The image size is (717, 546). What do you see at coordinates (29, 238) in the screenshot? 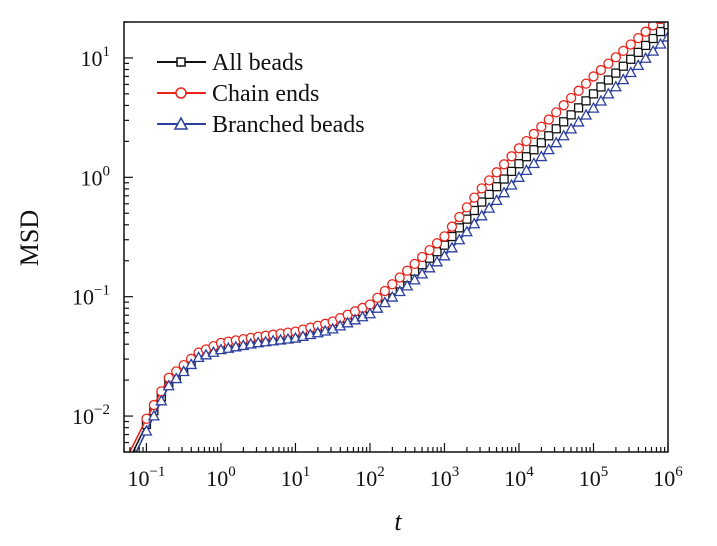
I see `y-axis-label: MSD` at bounding box center [29, 238].